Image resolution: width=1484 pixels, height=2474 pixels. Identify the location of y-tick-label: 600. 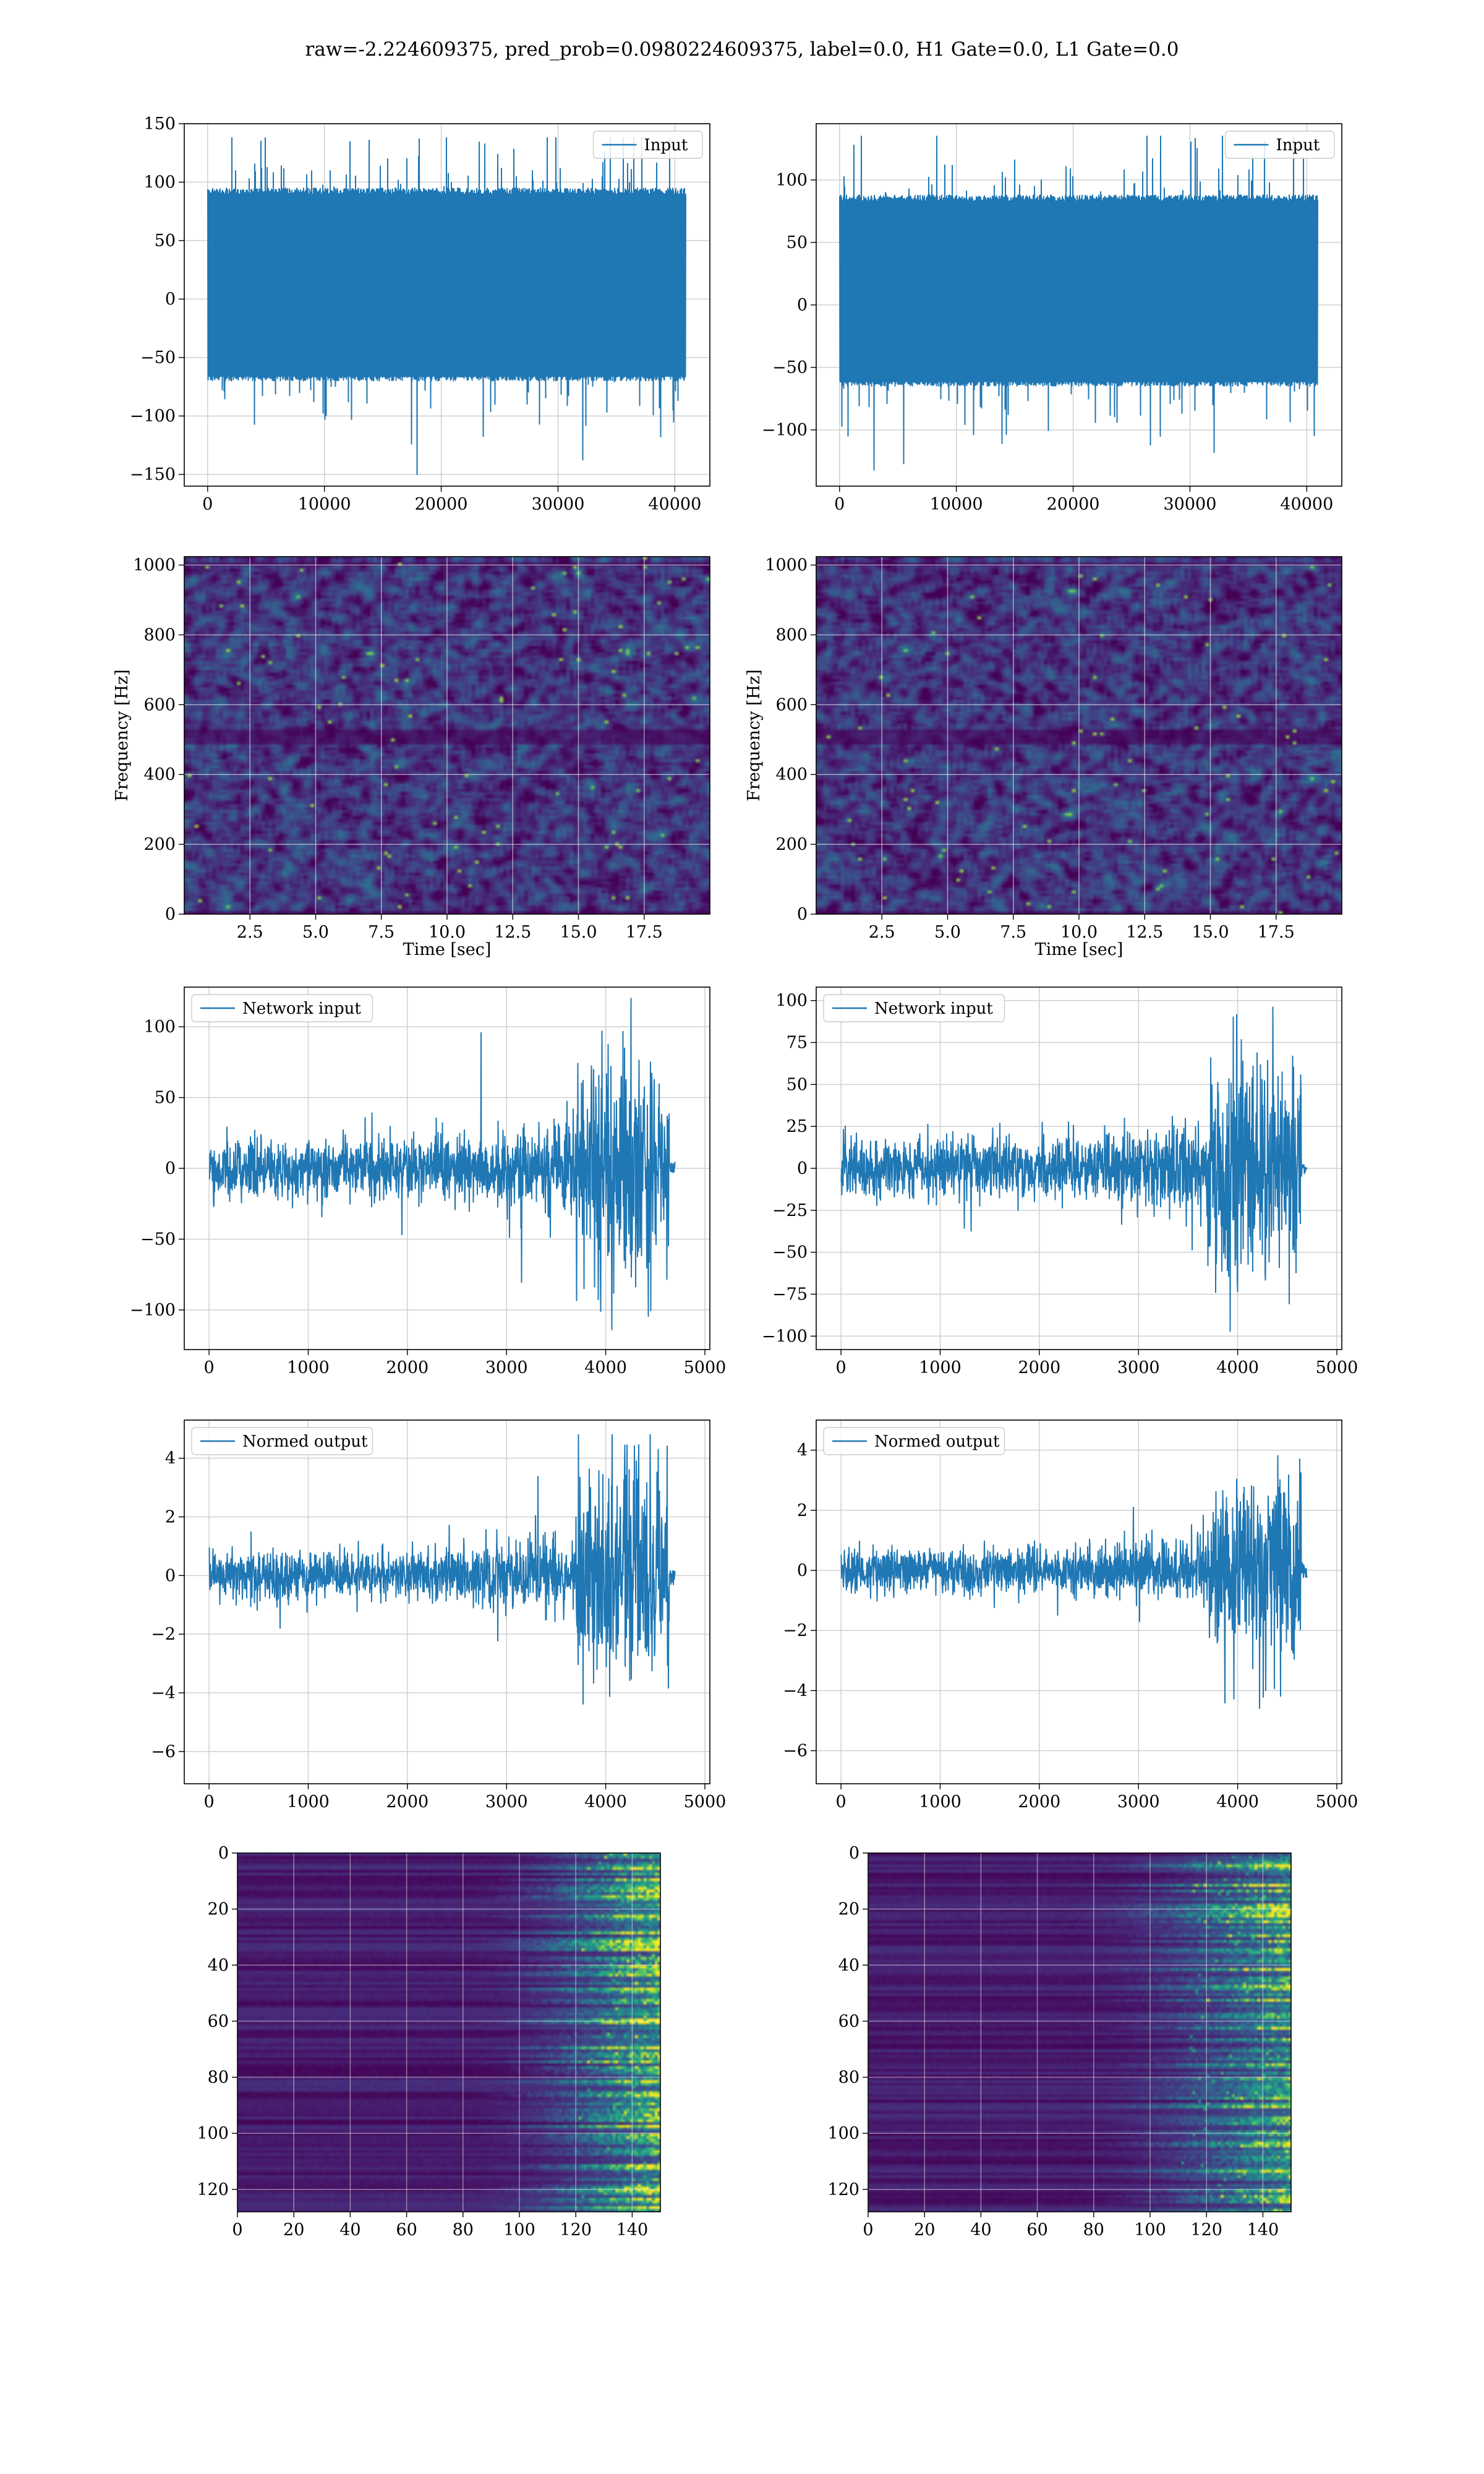
(159, 705).